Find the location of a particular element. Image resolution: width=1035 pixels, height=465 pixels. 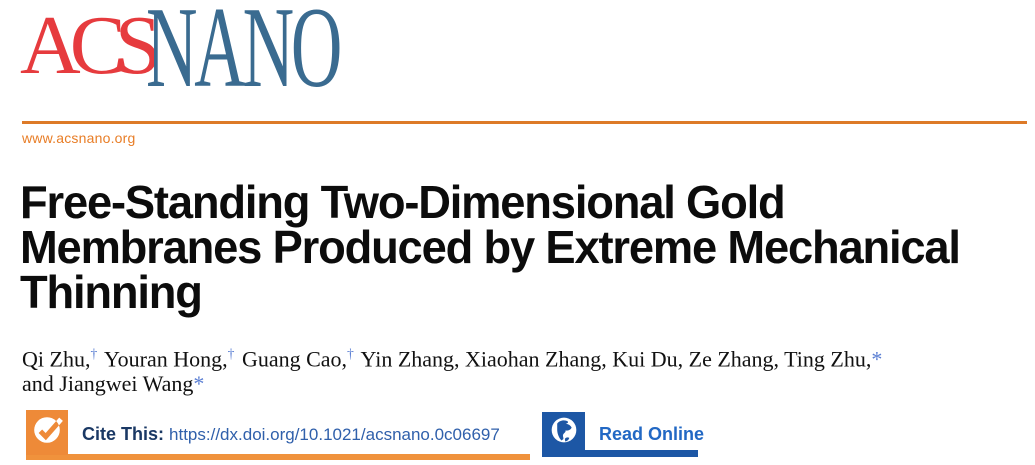

cite-this-underline is located at coordinates (278, 457).